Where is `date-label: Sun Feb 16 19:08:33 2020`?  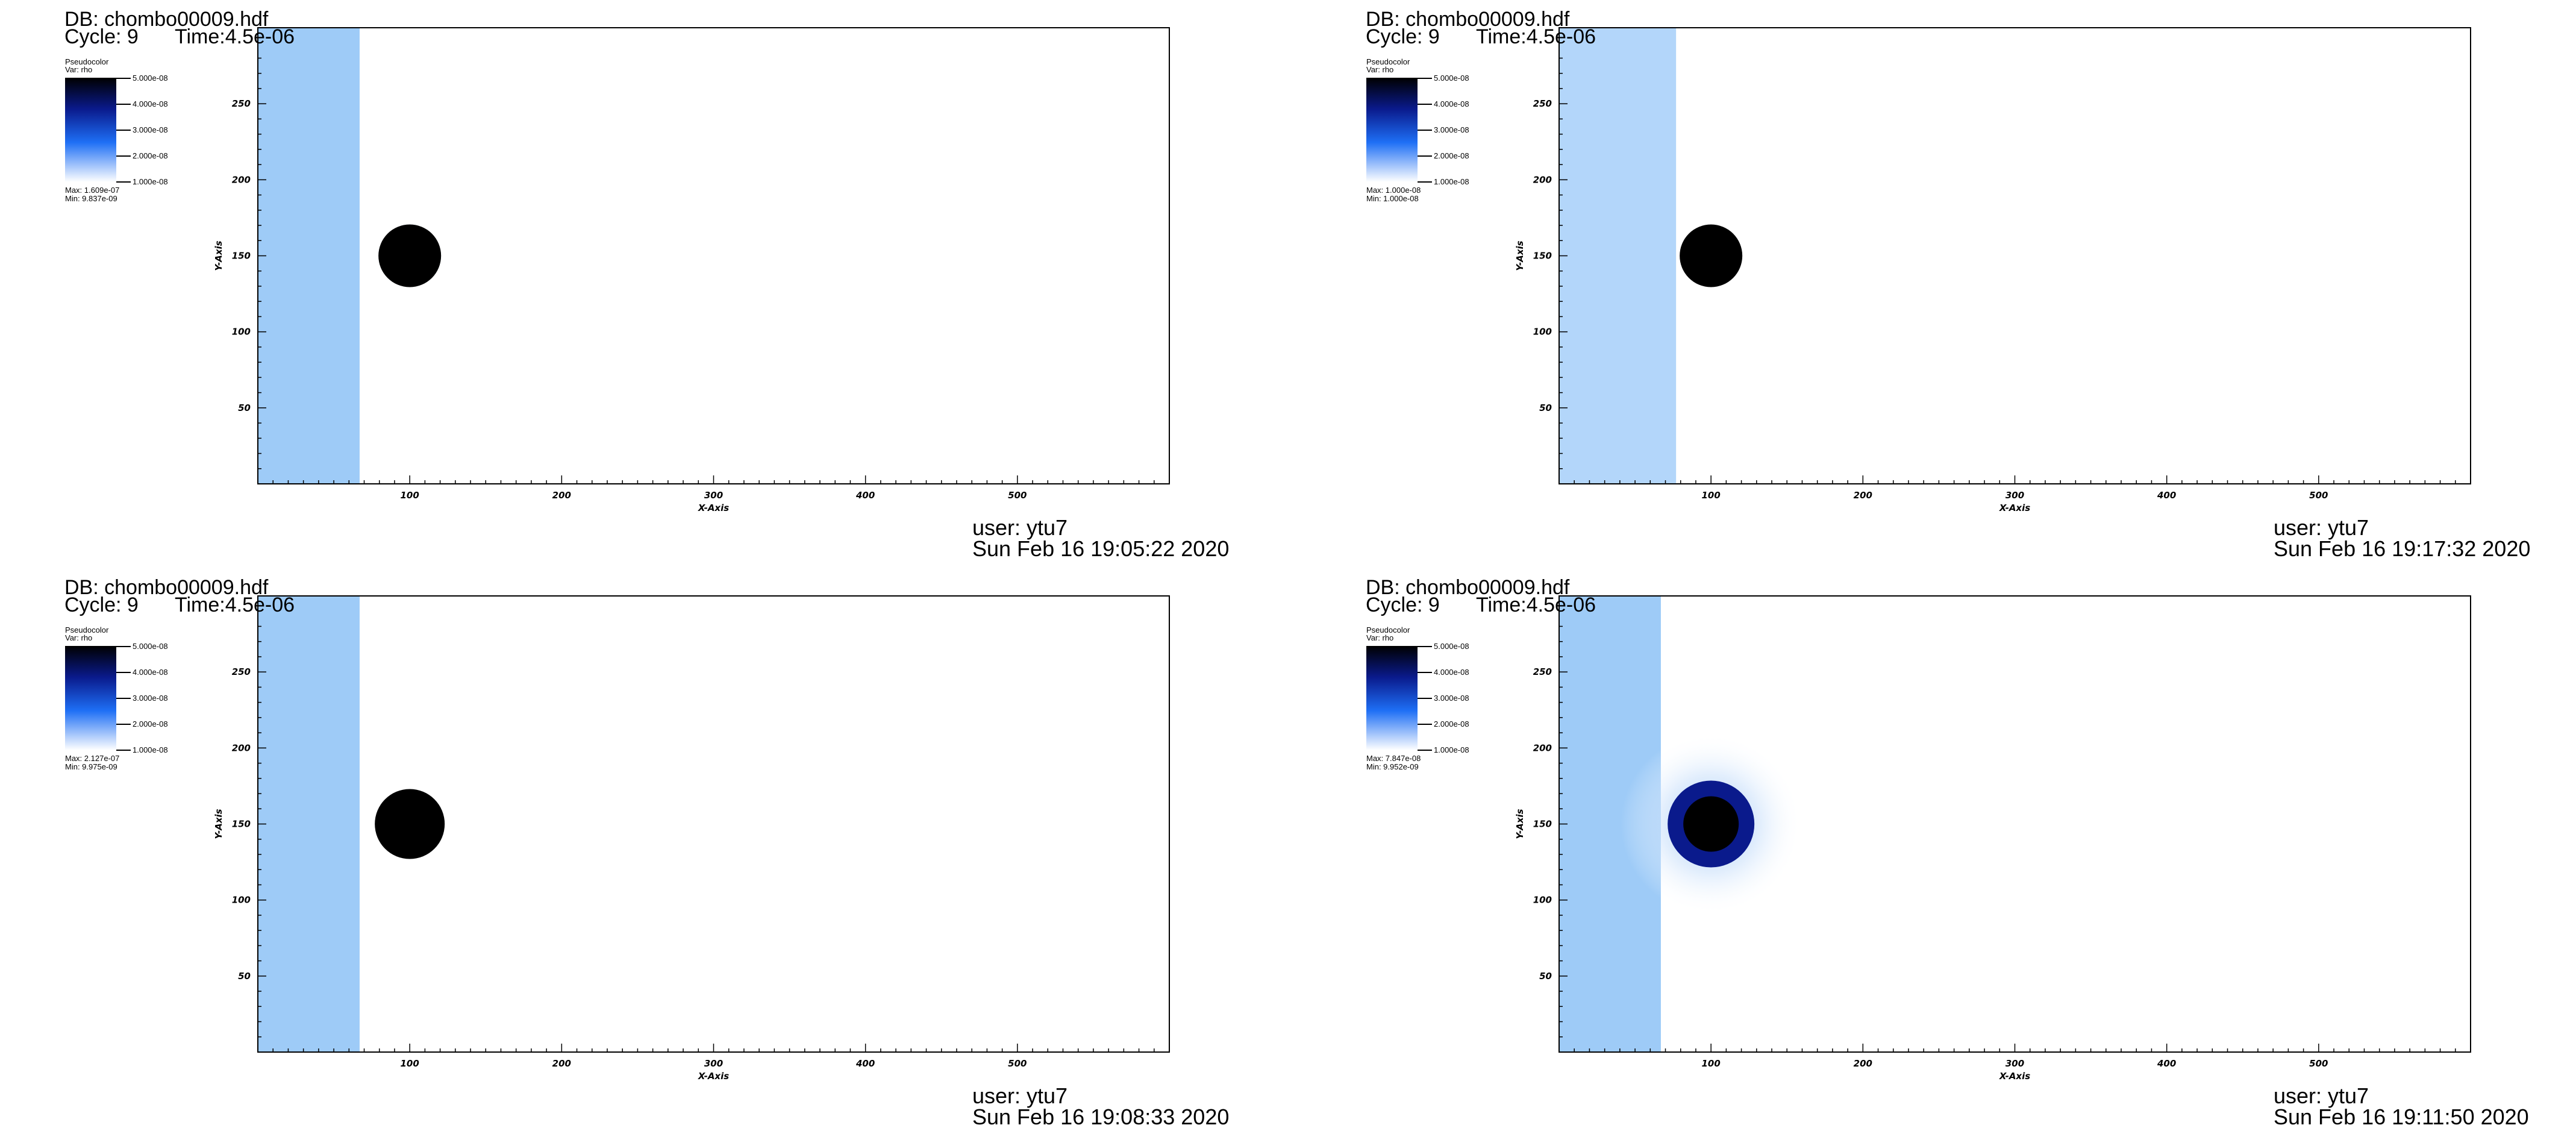 date-label: Sun Feb 16 19:08:33 2020 is located at coordinates (1101, 1116).